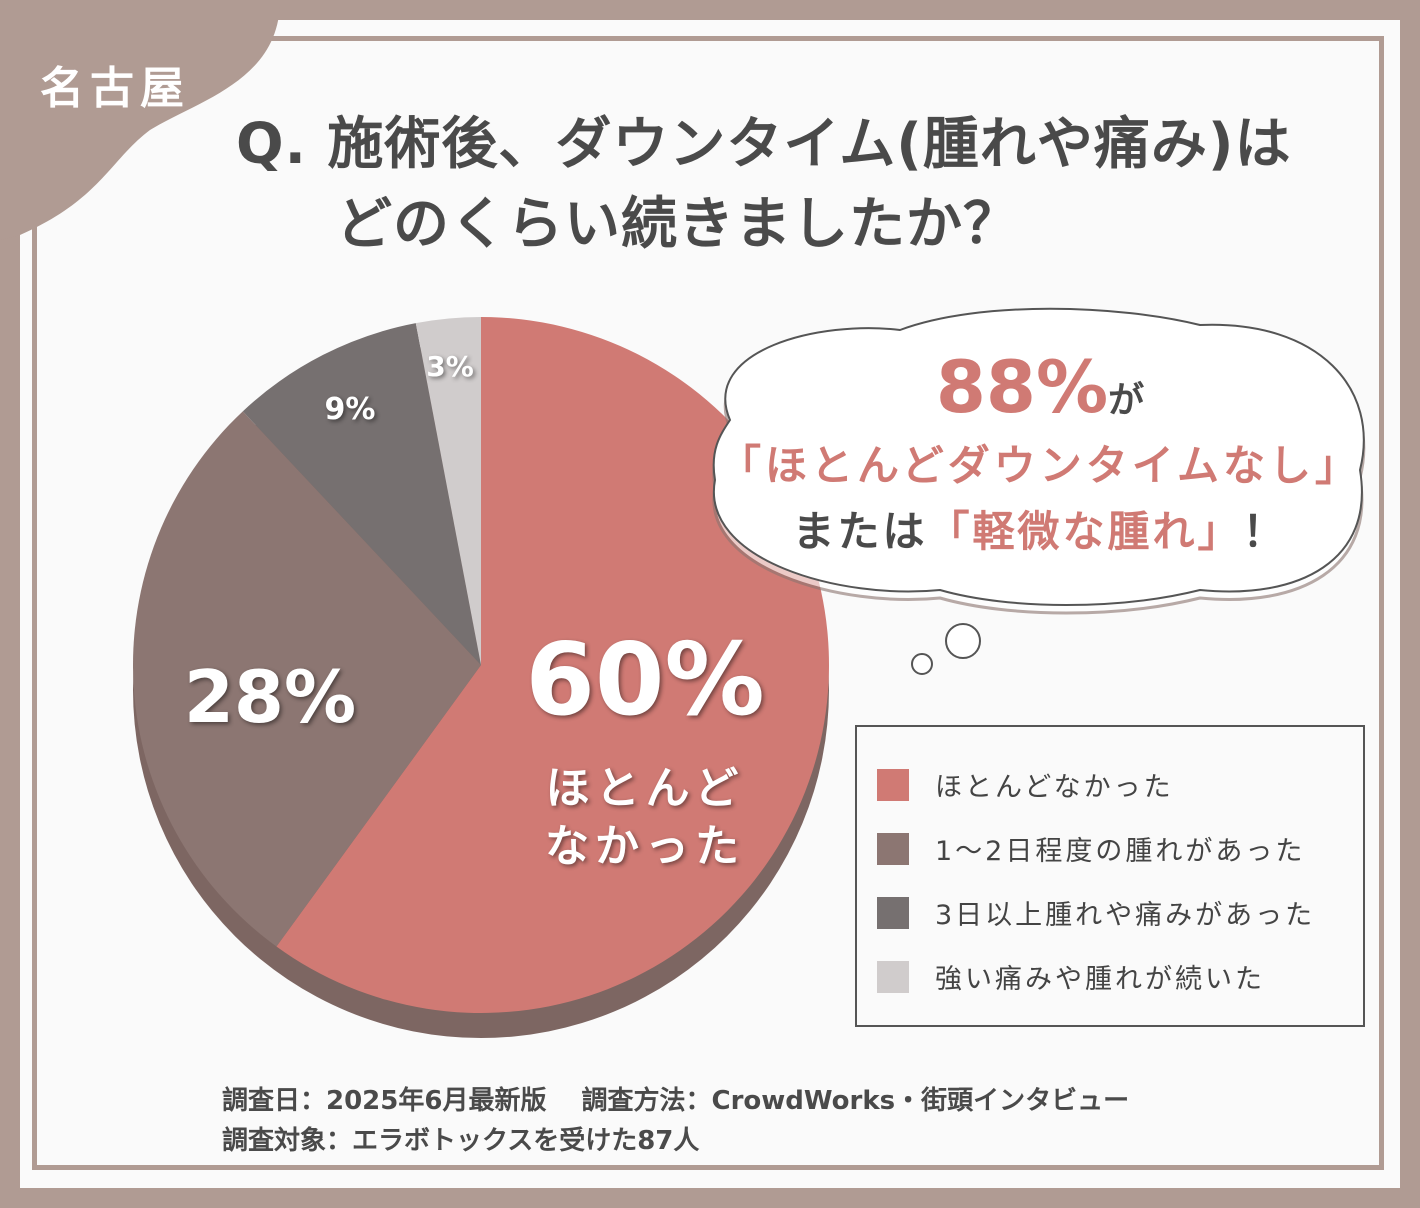 The height and width of the screenshot is (1208, 1420). What do you see at coordinates (270, 697) in the screenshot?
I see `label-28: 28%` at bounding box center [270, 697].